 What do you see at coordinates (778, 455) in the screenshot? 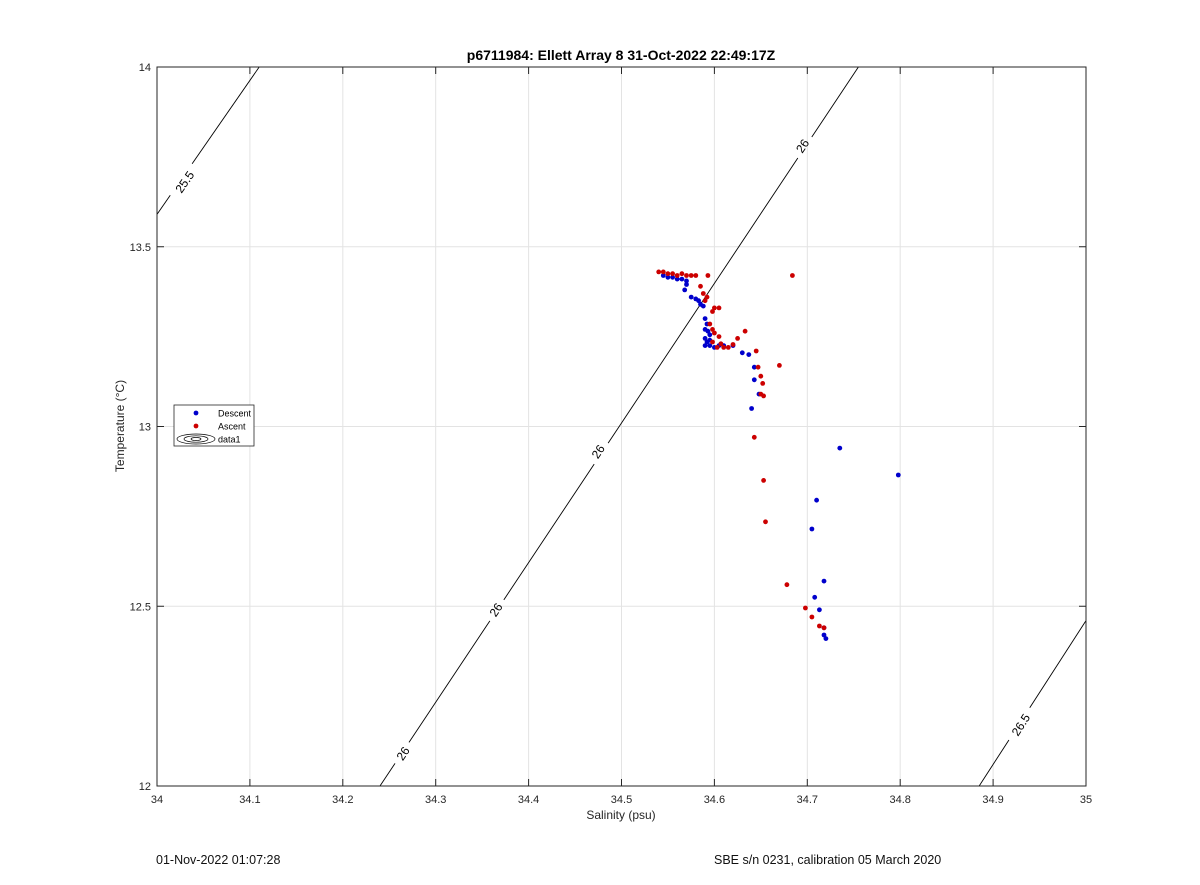
I see `data-points` at bounding box center [778, 455].